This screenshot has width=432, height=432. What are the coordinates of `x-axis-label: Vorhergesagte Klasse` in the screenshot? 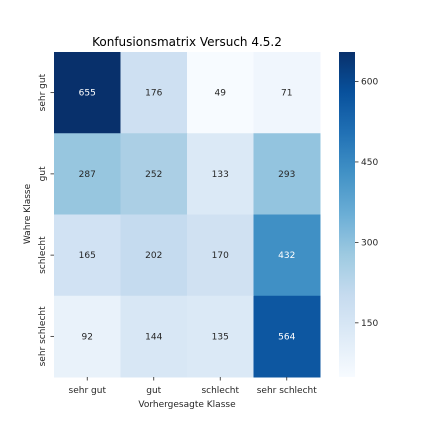 It's located at (187, 405).